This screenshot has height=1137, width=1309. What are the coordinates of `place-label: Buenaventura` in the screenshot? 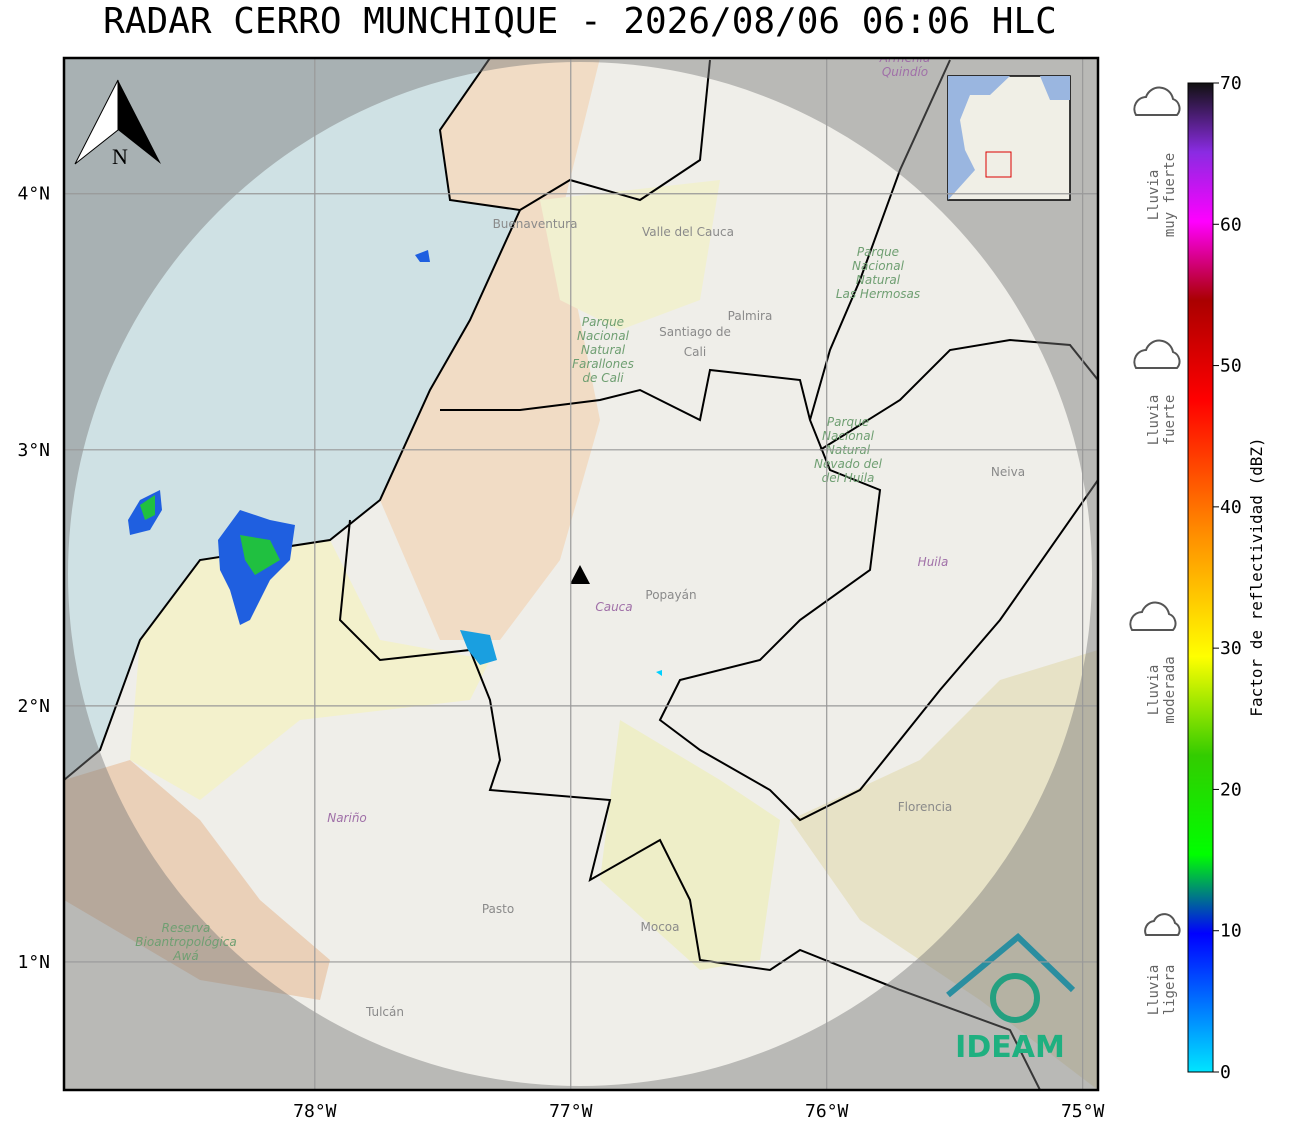 It's located at (535, 224).